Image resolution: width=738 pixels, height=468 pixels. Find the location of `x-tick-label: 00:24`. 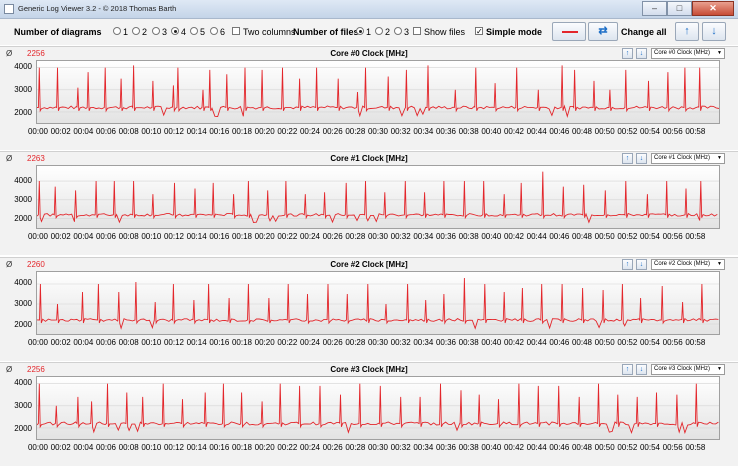

x-tick-label: 00:24 is located at coordinates (310, 447).